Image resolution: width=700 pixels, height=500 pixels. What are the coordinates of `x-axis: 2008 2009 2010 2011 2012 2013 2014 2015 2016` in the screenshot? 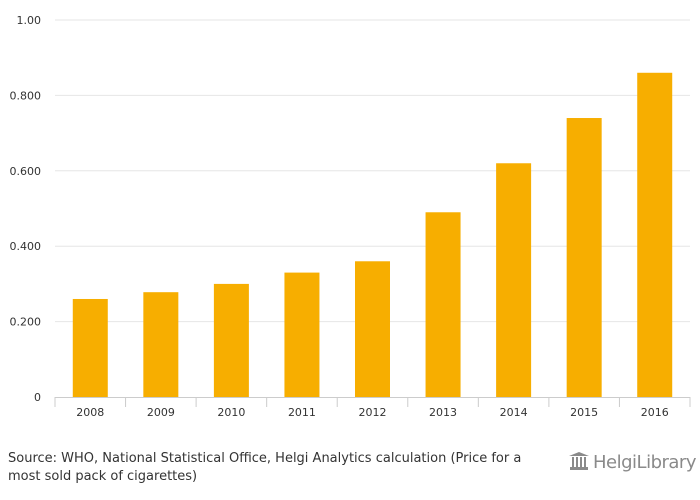 It's located at (372, 408).